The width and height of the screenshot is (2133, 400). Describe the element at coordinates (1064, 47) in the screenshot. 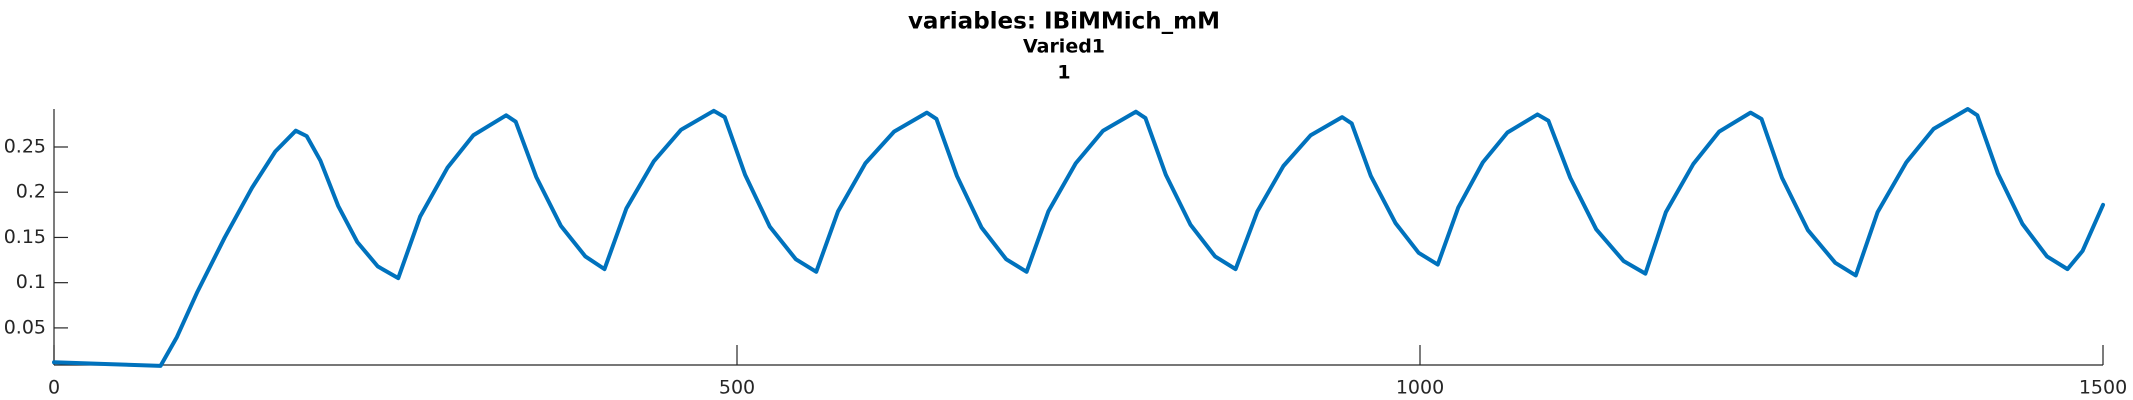

I see `chart-subtitle: Varied1` at that location.